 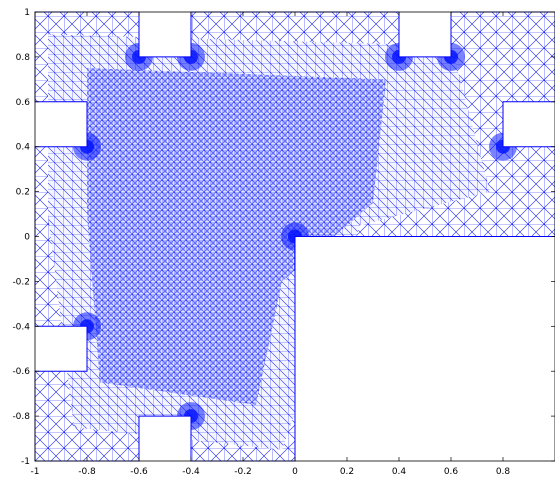 What do you see at coordinates (191, 472) in the screenshot?
I see `x-tick-label: -0.4` at bounding box center [191, 472].